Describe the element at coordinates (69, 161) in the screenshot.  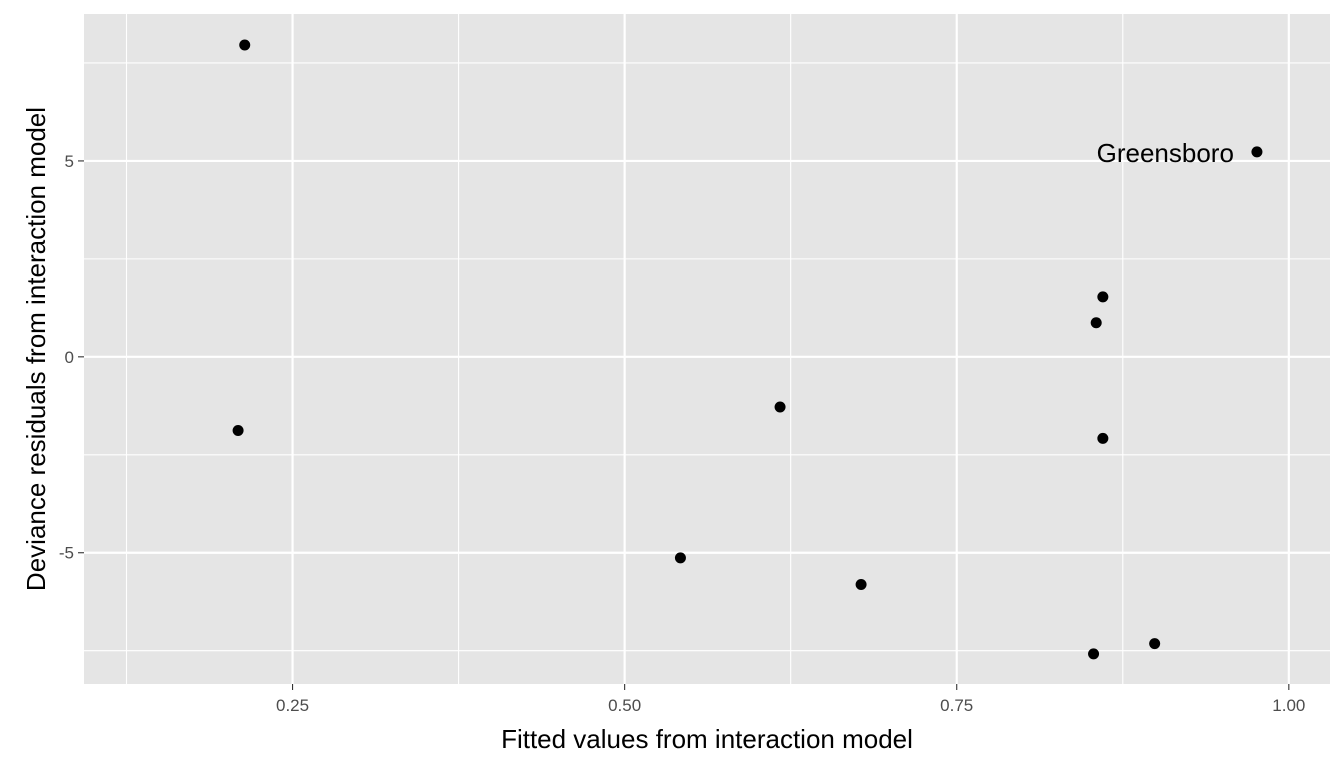
I see `y-tick-label: 5` at that location.